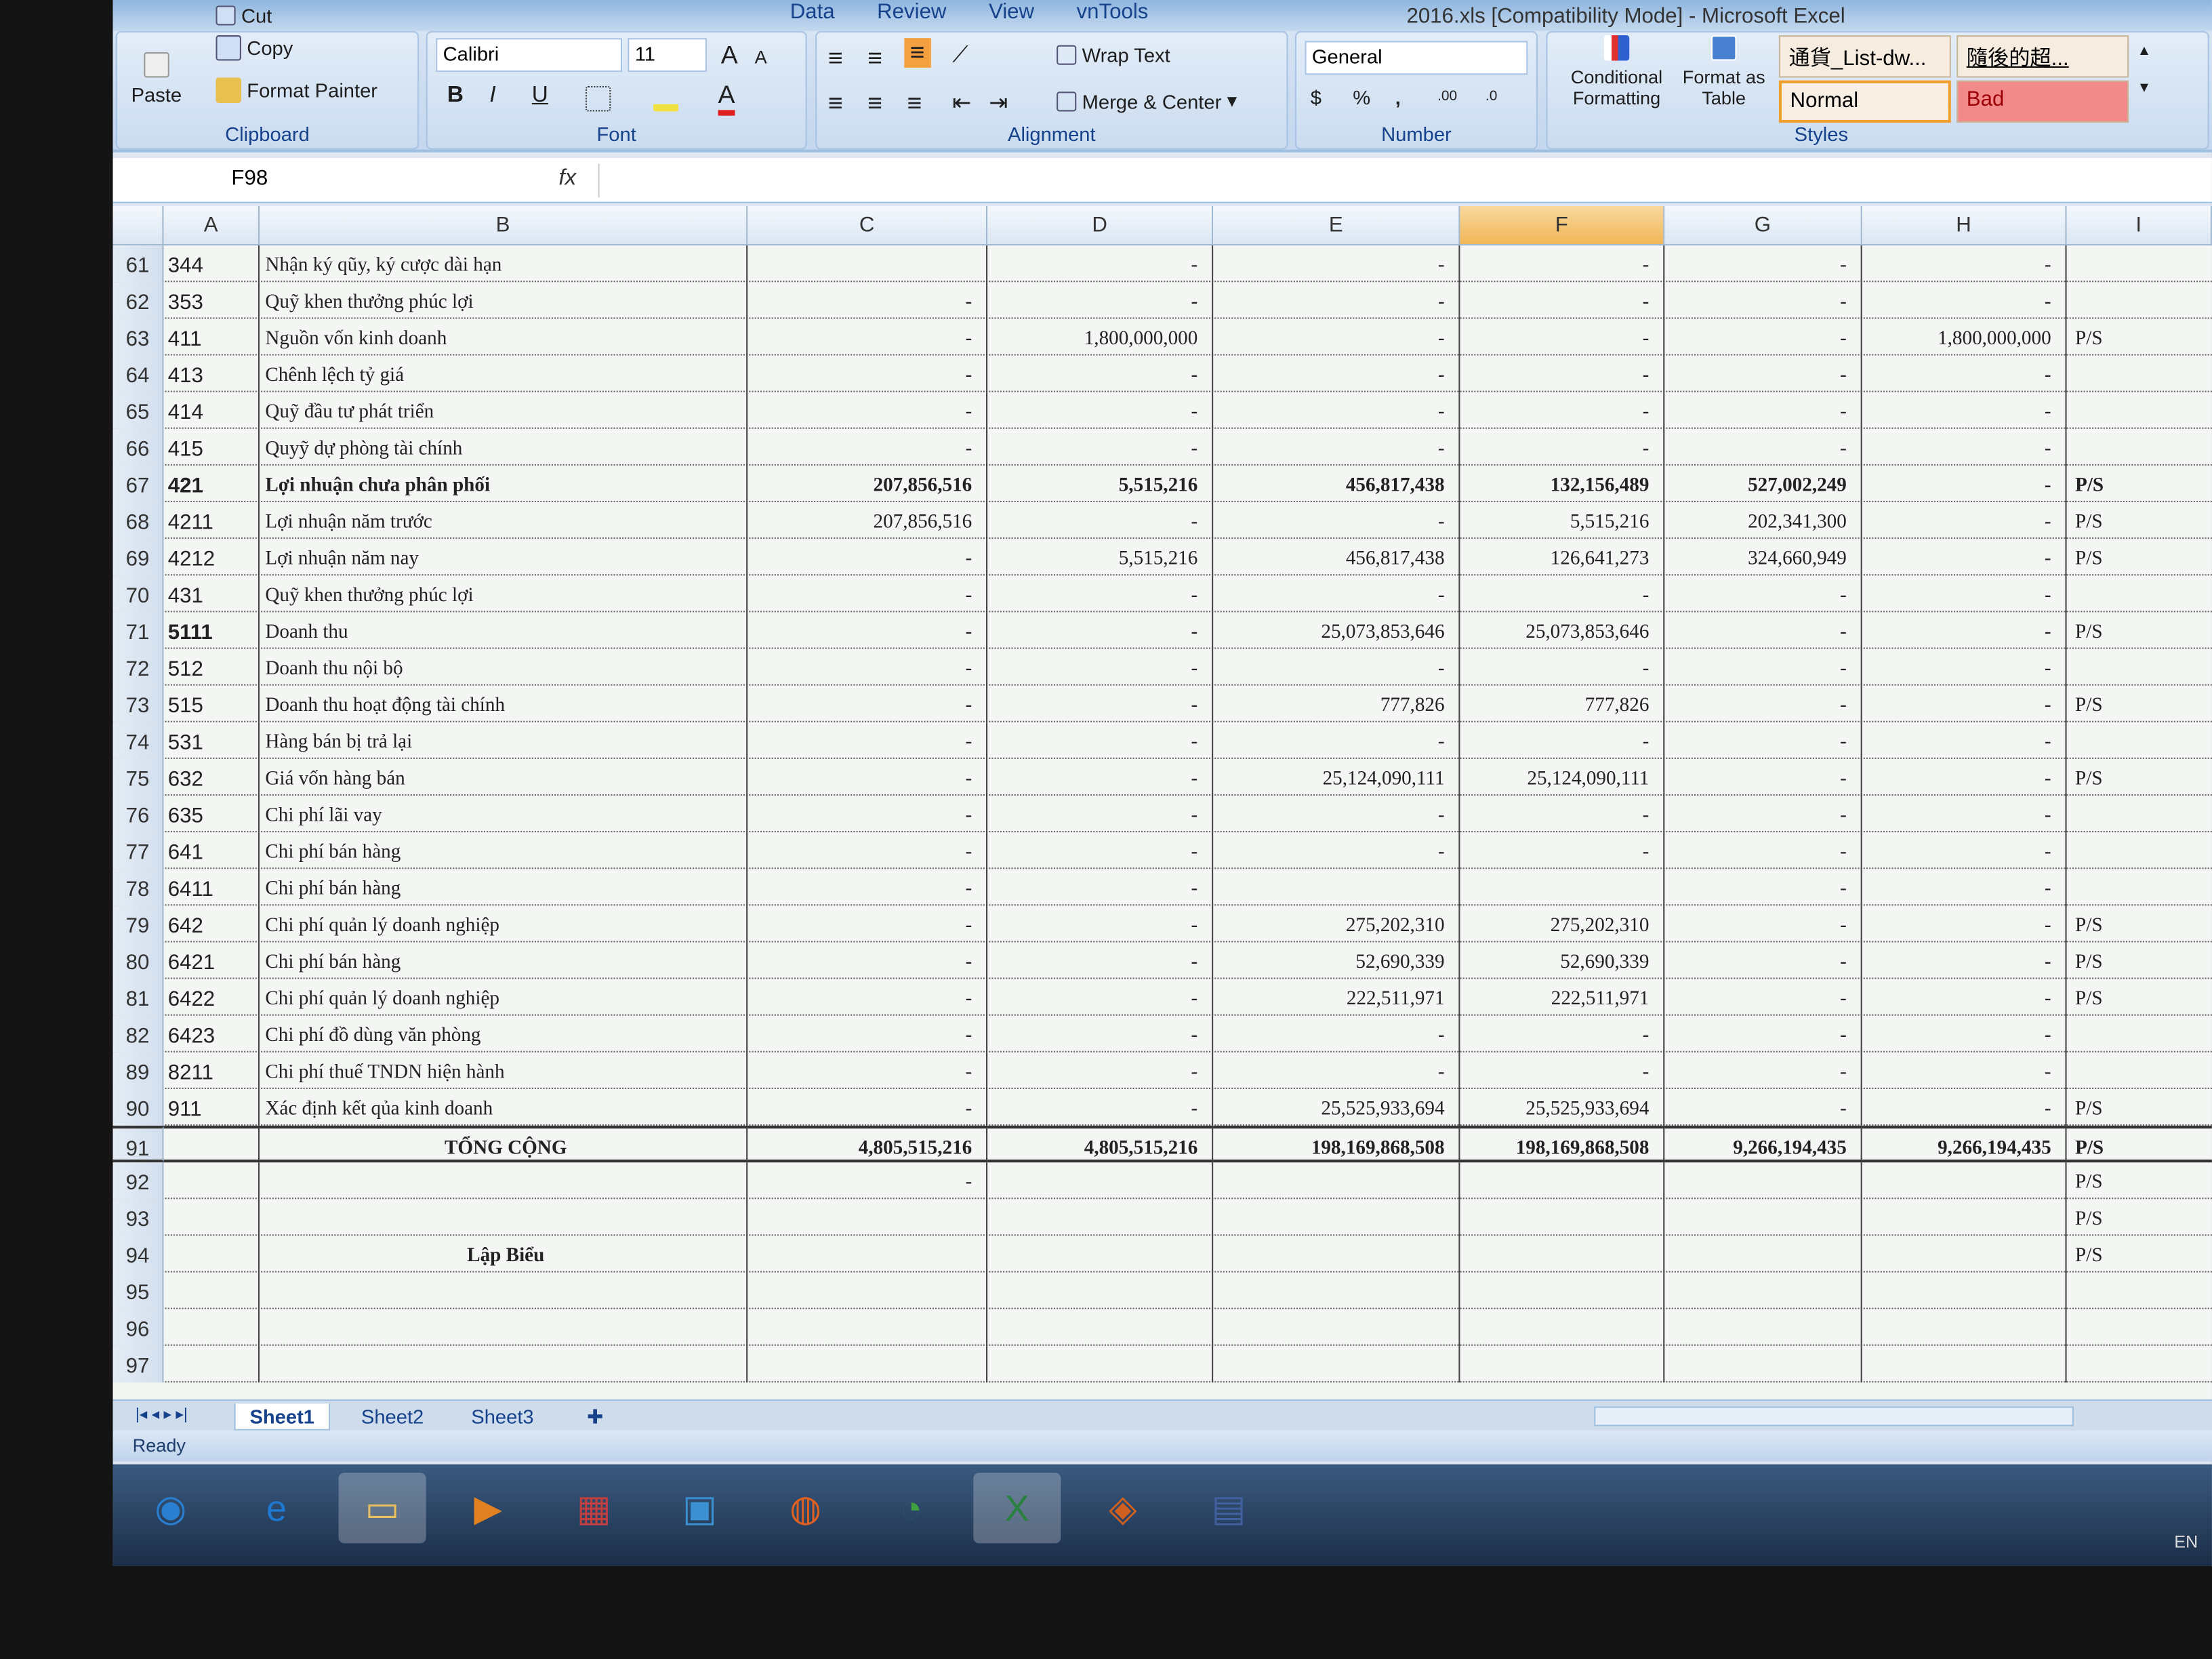 This screenshot has width=2212, height=1659. I want to click on cell-a: 6411, so click(212, 888).